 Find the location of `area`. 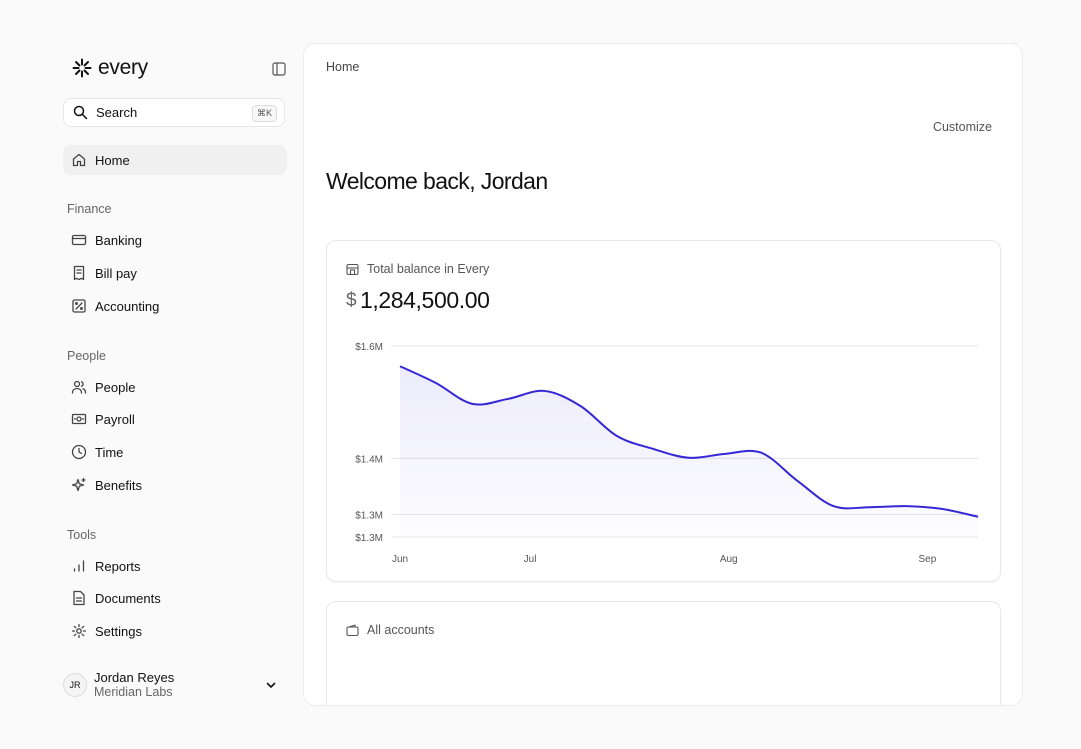

area is located at coordinates (689, 451).